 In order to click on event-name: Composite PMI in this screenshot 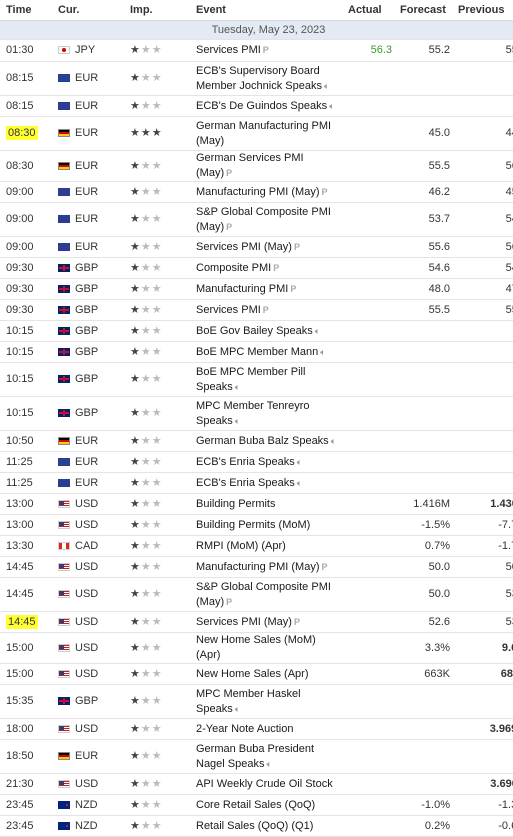, I will do `click(234, 267)`.